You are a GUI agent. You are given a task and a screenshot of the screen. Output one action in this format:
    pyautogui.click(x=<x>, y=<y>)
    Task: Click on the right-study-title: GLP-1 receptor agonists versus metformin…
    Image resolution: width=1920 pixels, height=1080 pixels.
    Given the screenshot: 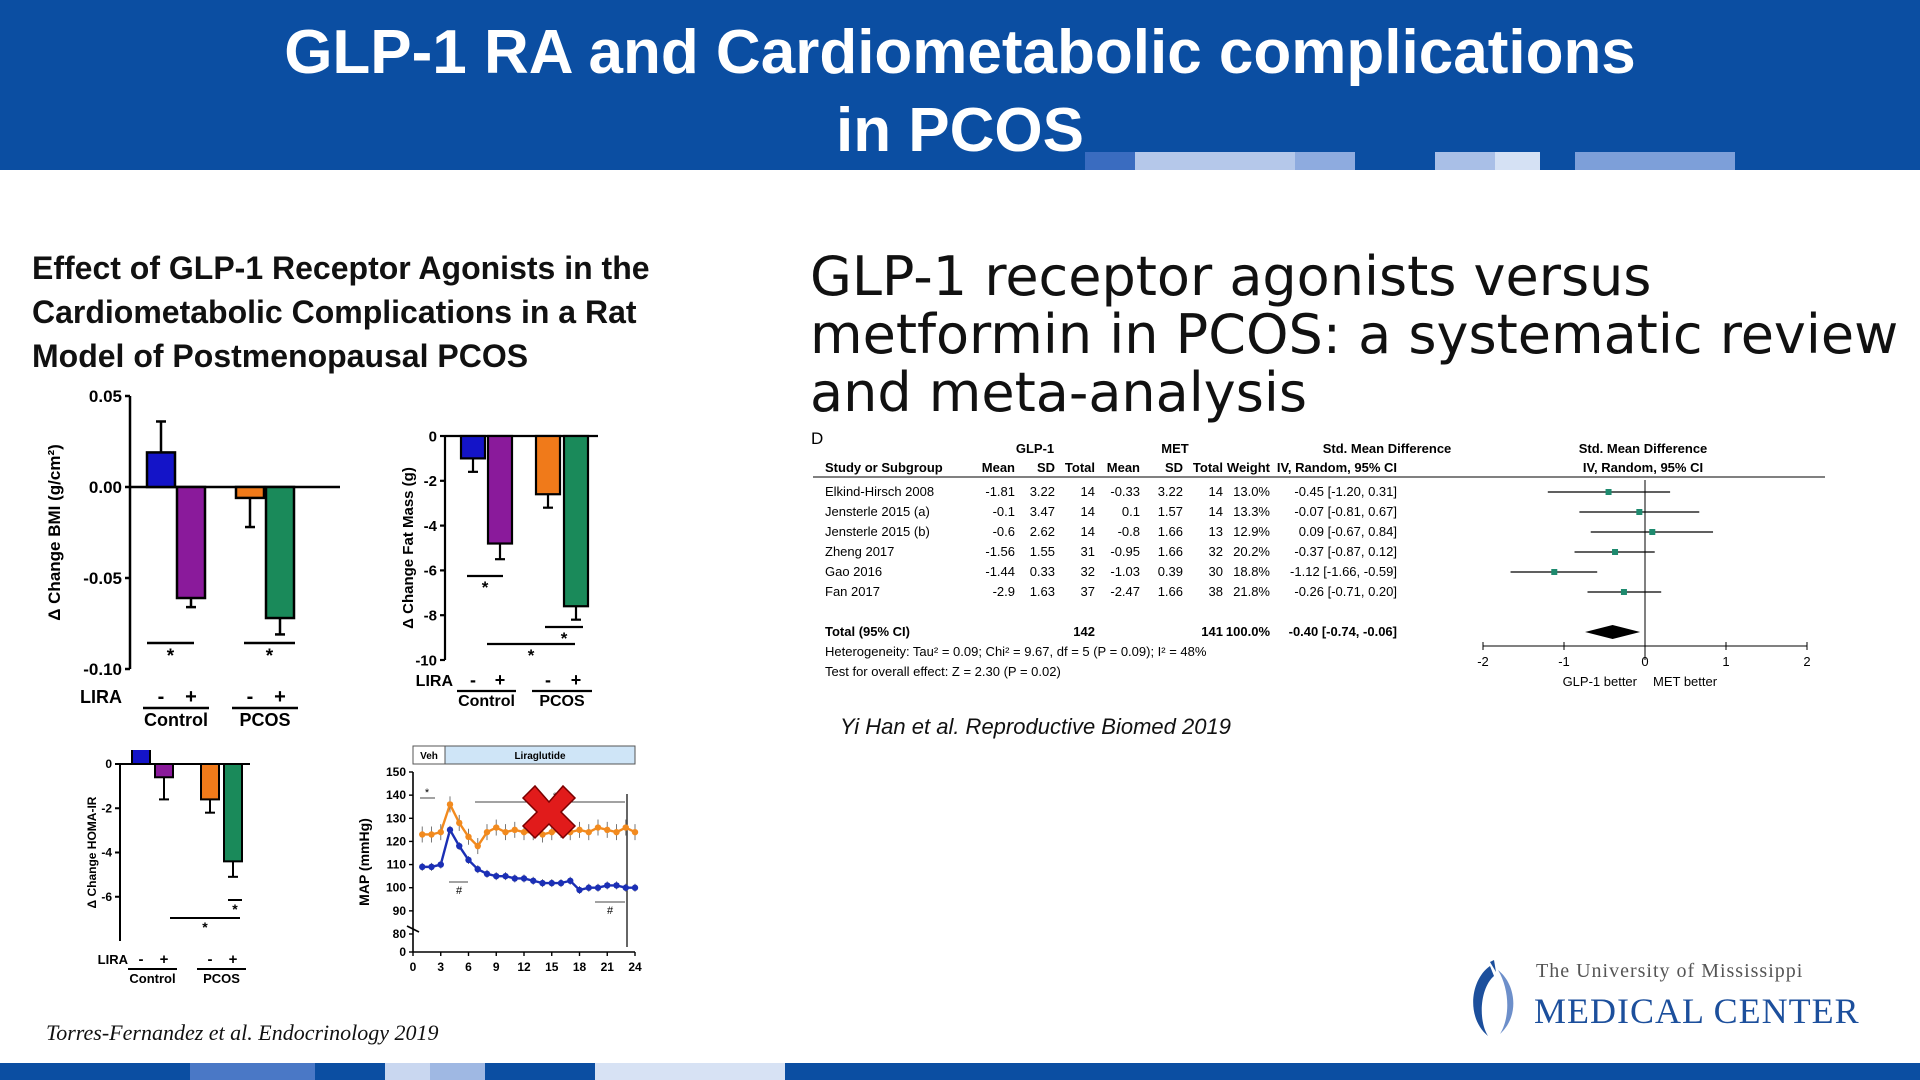 What is the action you would take?
    pyautogui.click(x=1354, y=334)
    